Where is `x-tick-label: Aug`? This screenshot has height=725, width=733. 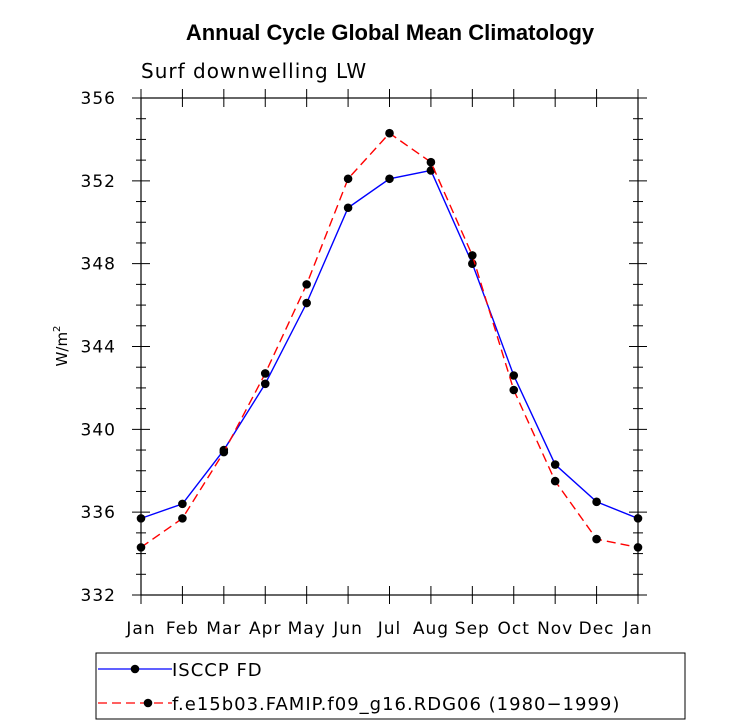
x-tick-label: Aug is located at coordinates (431, 629).